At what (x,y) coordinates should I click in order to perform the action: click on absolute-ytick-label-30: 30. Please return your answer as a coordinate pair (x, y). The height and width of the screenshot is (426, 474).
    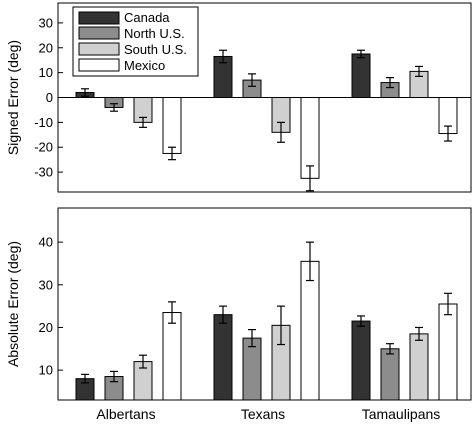
    Looking at the image, I should click on (46, 284).